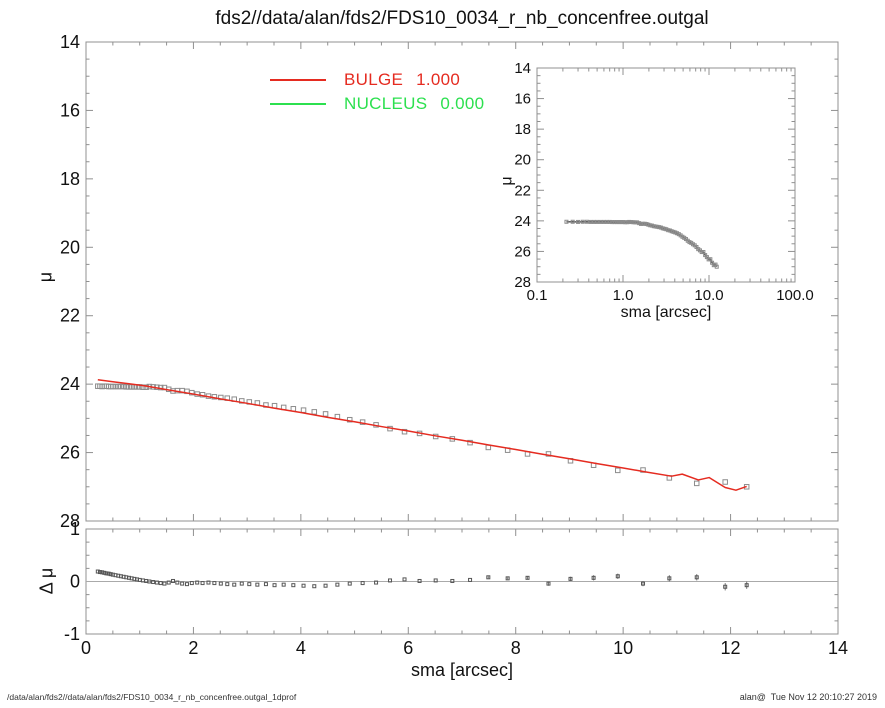 Image resolution: width=885 pixels, height=708 pixels. Describe the element at coordinates (298, 104) in the screenshot. I see `nucleus-line-swatch` at that location.